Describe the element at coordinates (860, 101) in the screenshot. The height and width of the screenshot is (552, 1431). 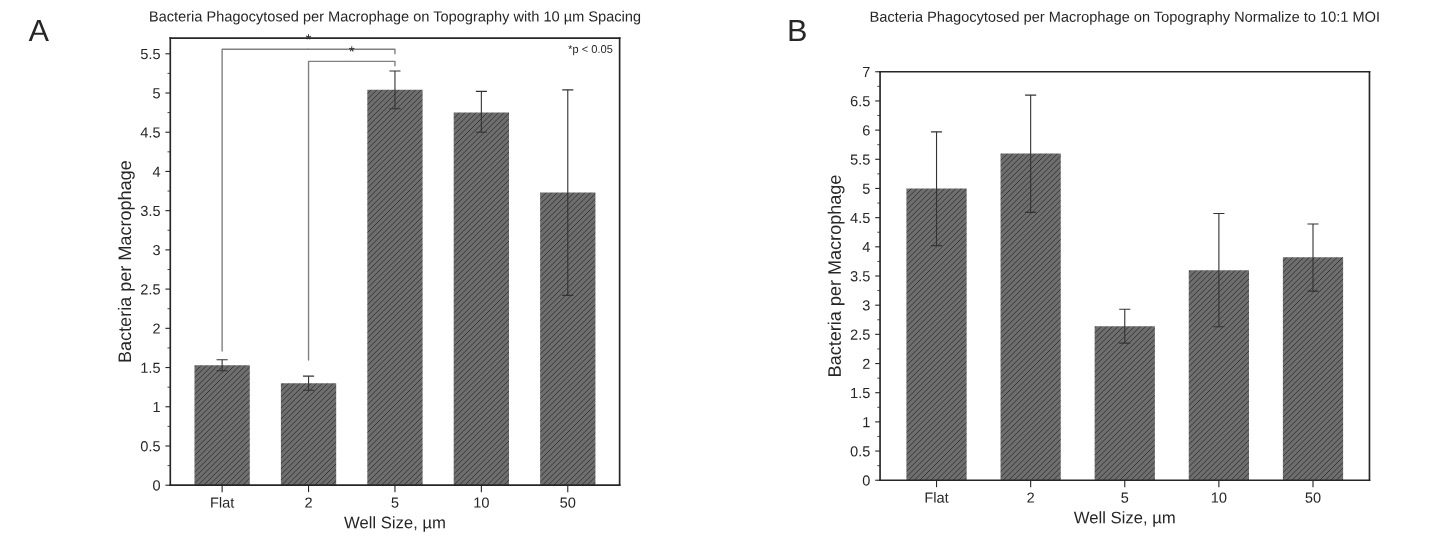
I see `y-tick-label: 6.5` at that location.